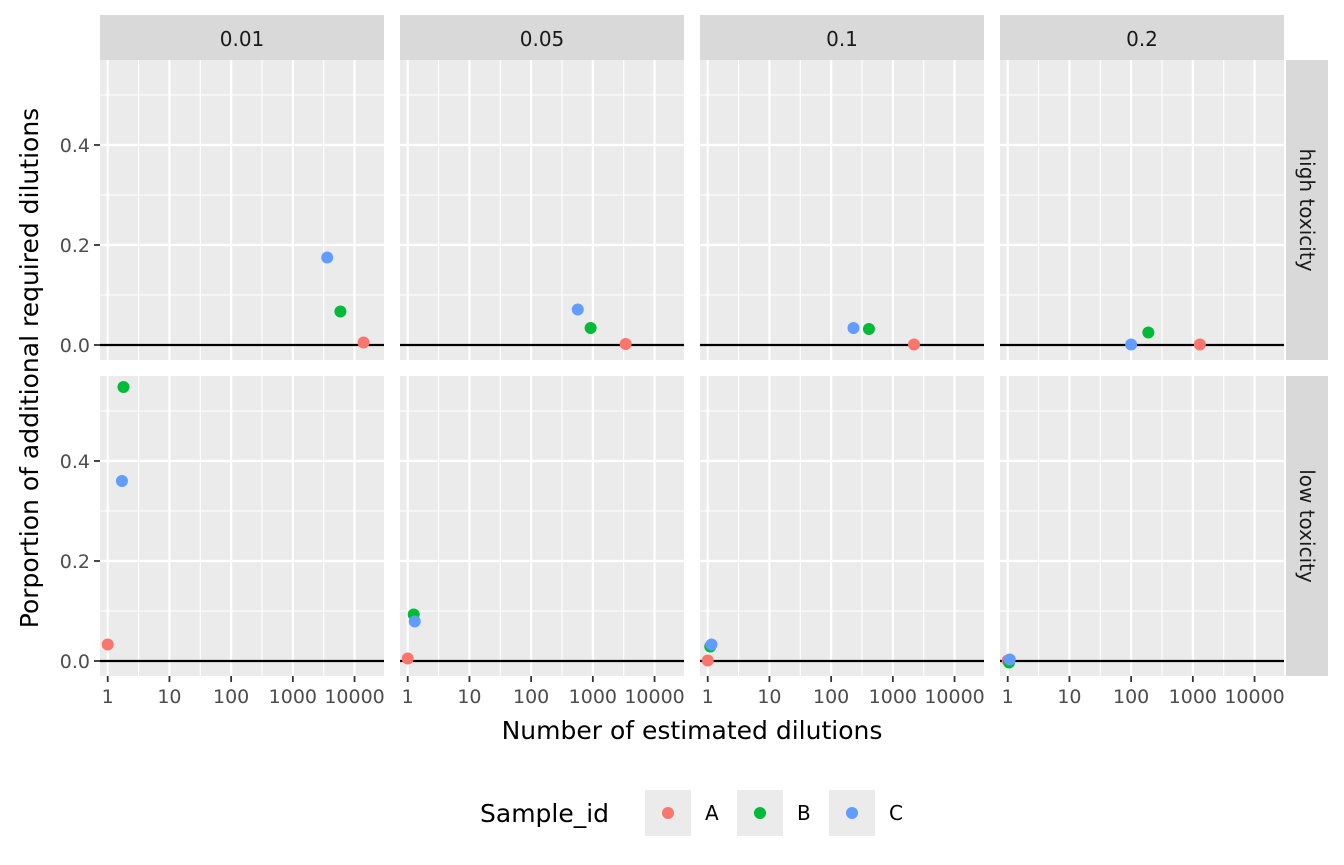  I want to click on legend-entry-b: B, so click(774, 813).